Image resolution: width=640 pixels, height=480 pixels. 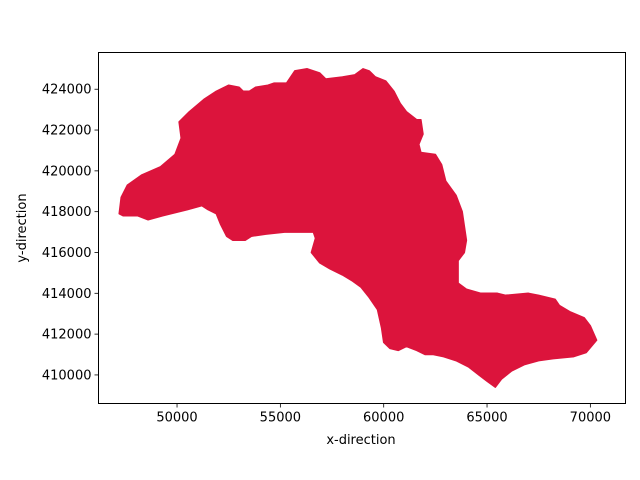 What do you see at coordinates (67, 90) in the screenshot?
I see `y-tick-label: 424000` at bounding box center [67, 90].